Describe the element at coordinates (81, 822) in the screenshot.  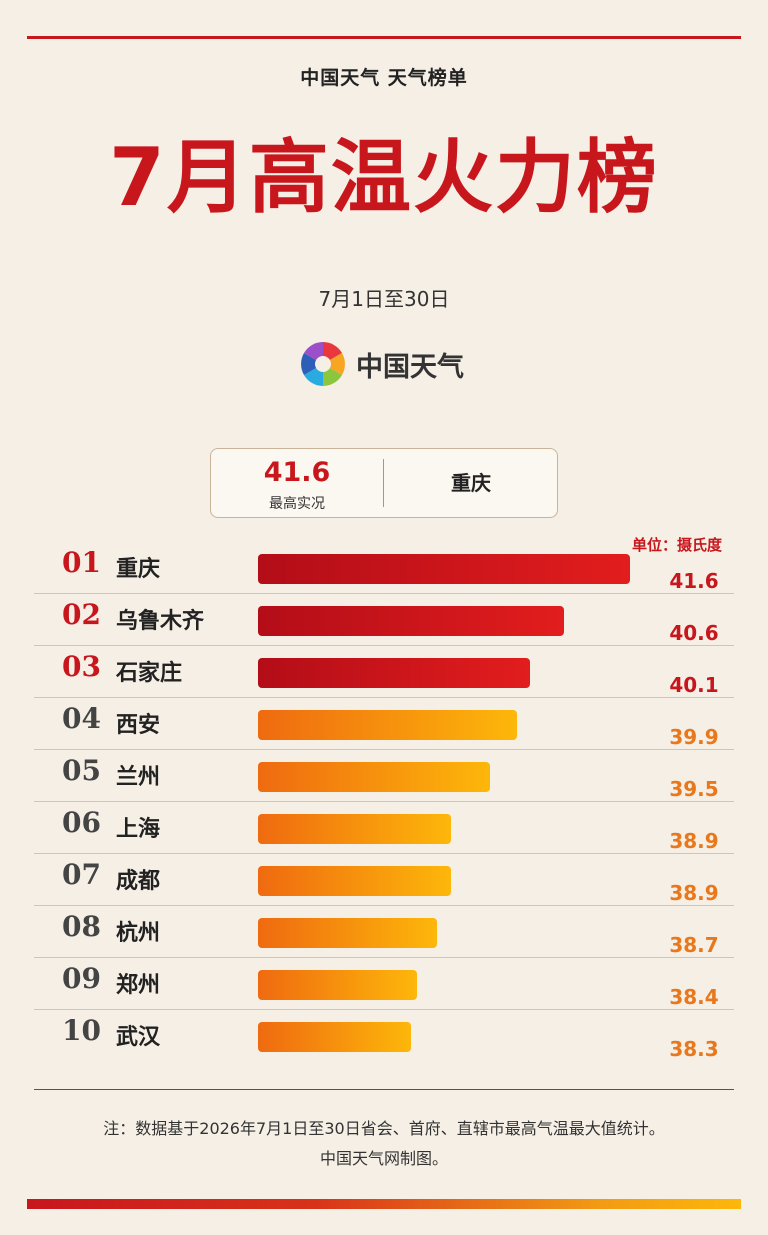
I see `rank-number: 06` at that location.